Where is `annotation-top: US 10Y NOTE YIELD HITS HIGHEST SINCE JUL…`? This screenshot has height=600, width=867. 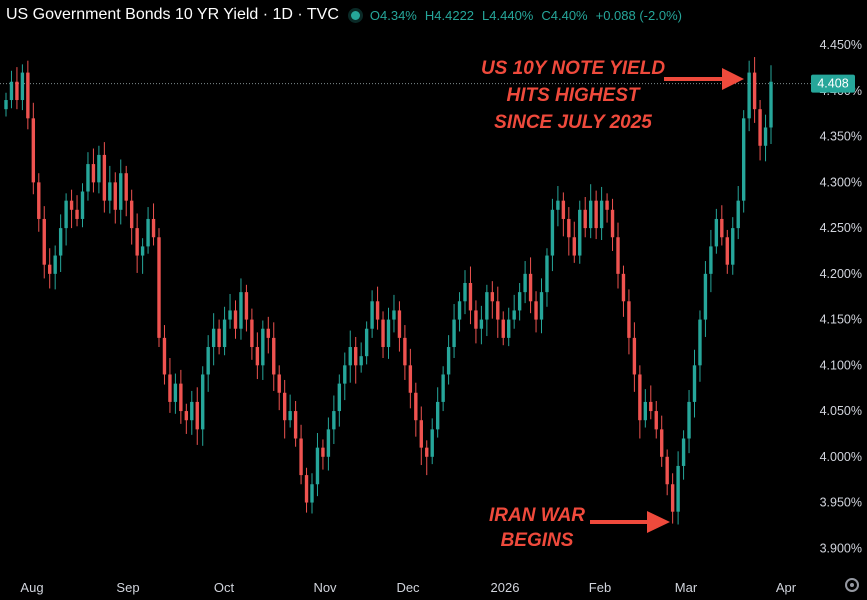 annotation-top: US 10Y NOTE YIELD HITS HIGHEST SINCE JUL… is located at coordinates (612, 95).